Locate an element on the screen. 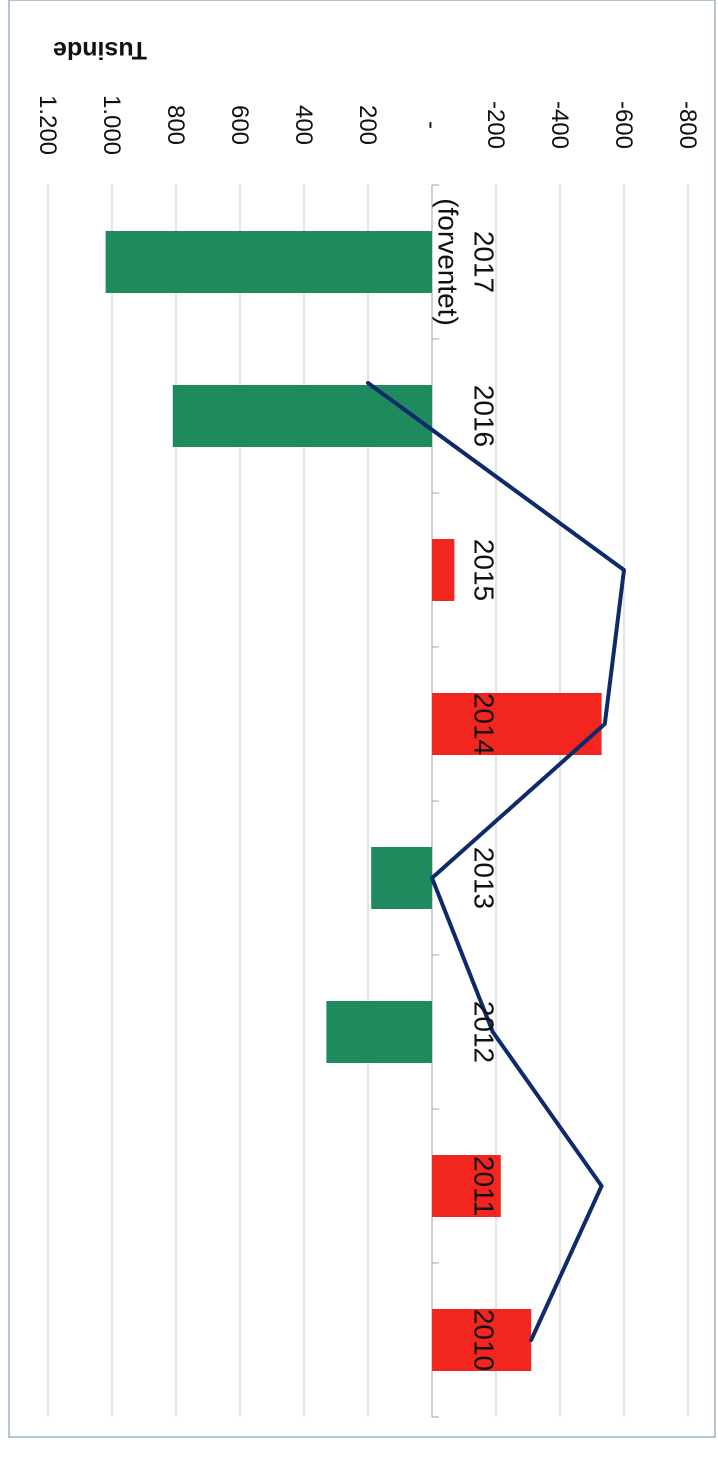  value-tick-label: 1.000 is located at coordinates (111, 125).